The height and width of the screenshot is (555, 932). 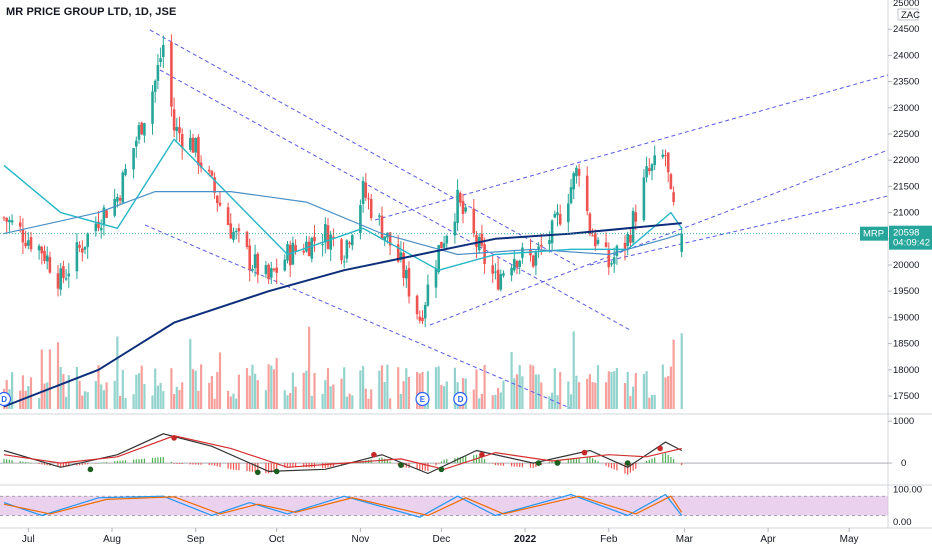 I want to click on stoch-line-k, so click(x=343, y=505).